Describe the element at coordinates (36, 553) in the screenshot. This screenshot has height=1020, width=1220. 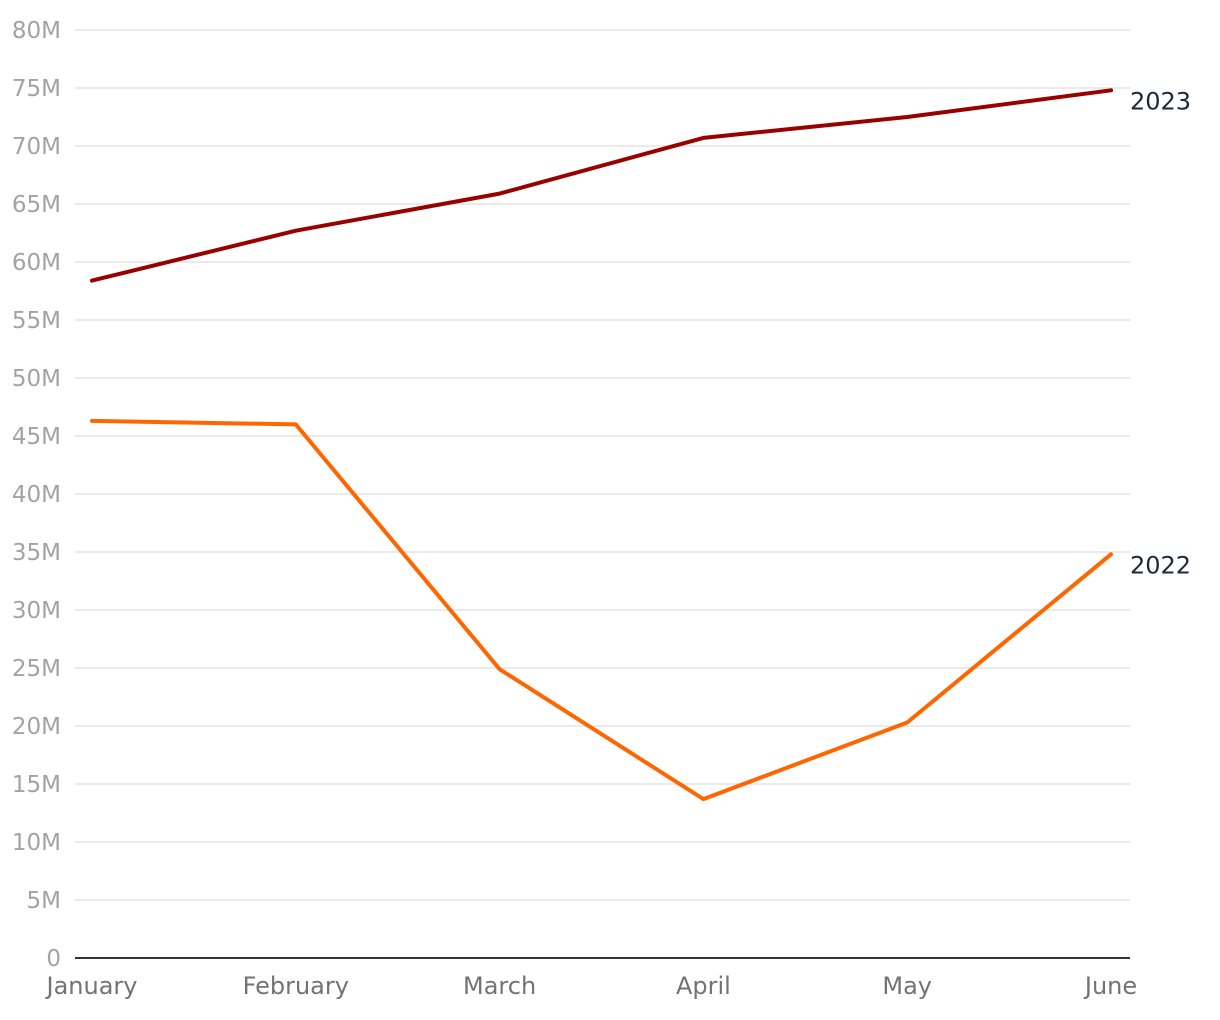
I see `y-tick-label: 35M` at that location.